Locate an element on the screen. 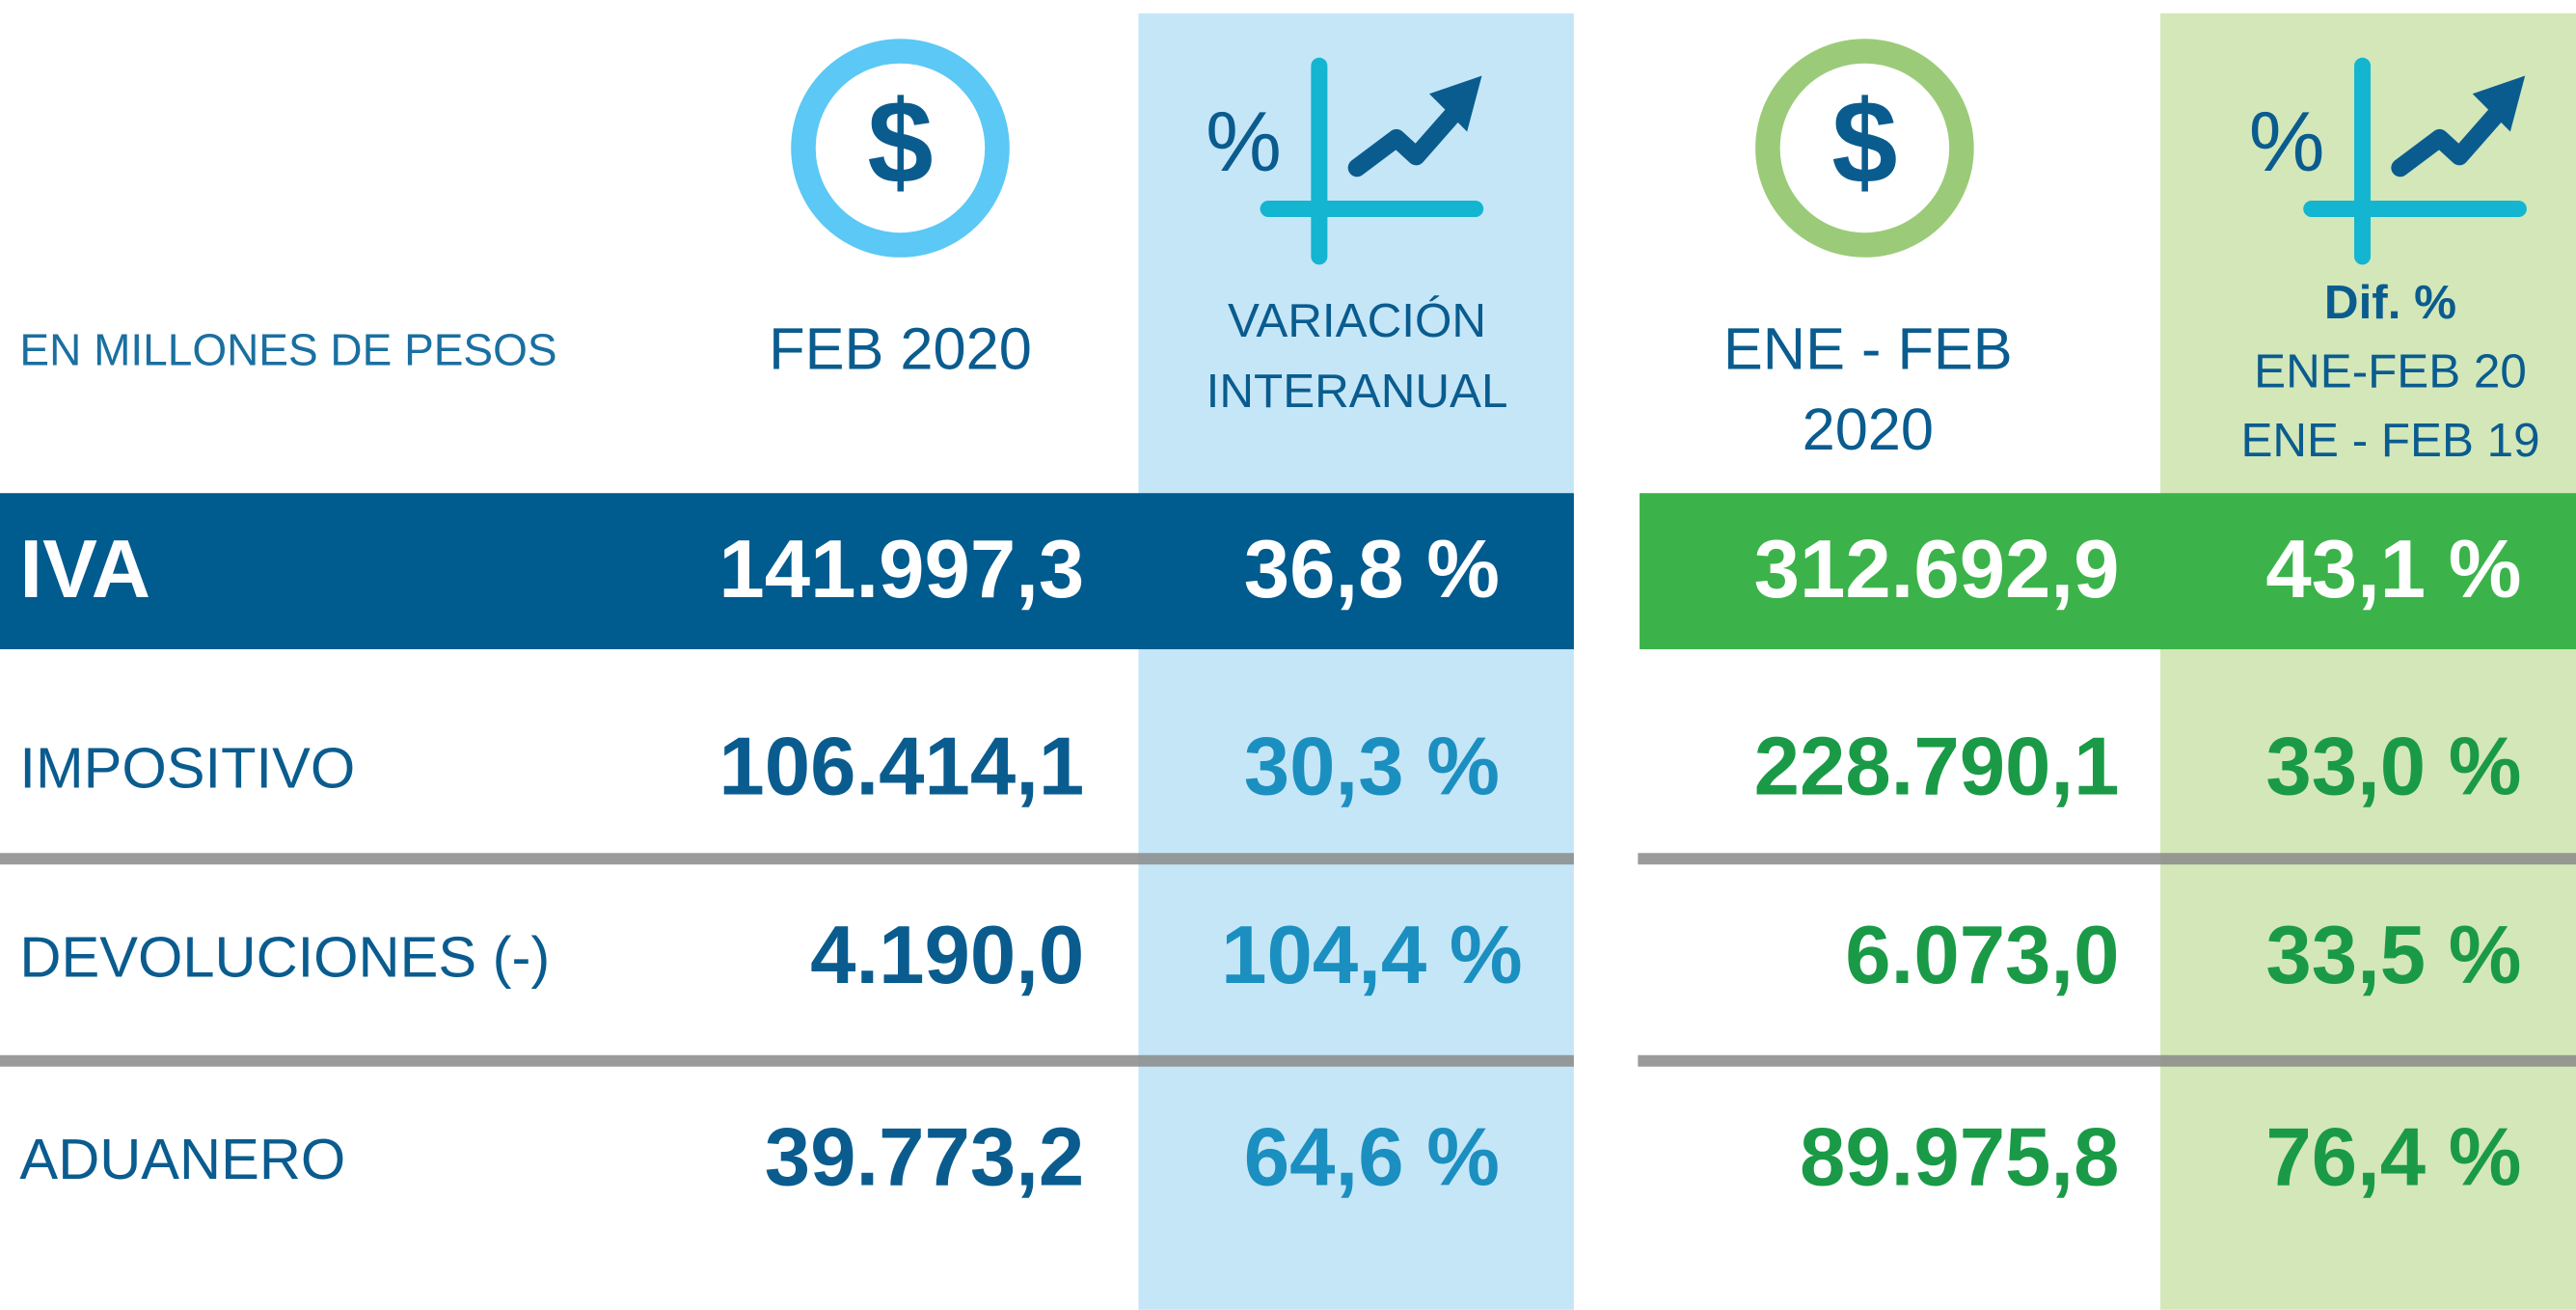 This screenshot has width=2576, height=1310. row-label: DEVOLUCIONES (-) is located at coordinates (284, 957).